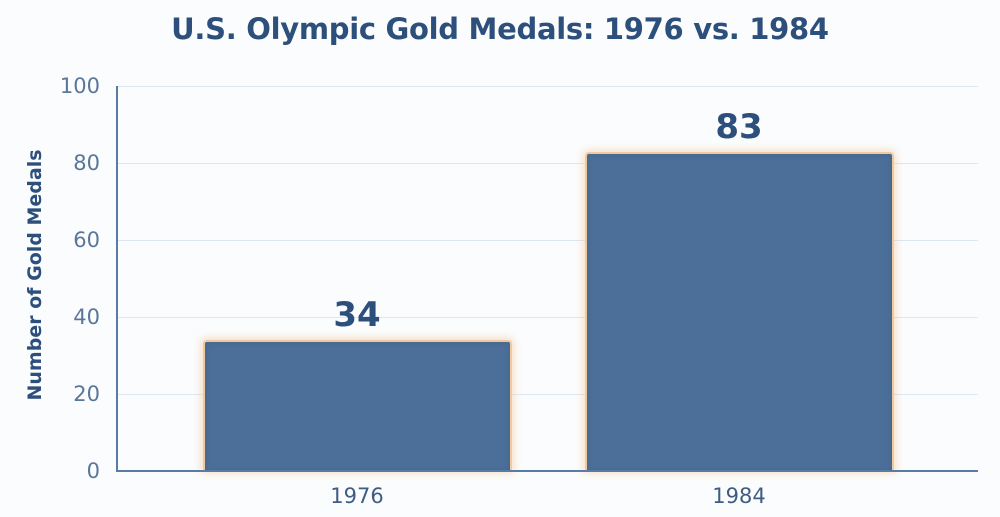 Image resolution: width=1000 pixels, height=517 pixels. What do you see at coordinates (739, 127) in the screenshot?
I see `data-label-1984: 83` at bounding box center [739, 127].